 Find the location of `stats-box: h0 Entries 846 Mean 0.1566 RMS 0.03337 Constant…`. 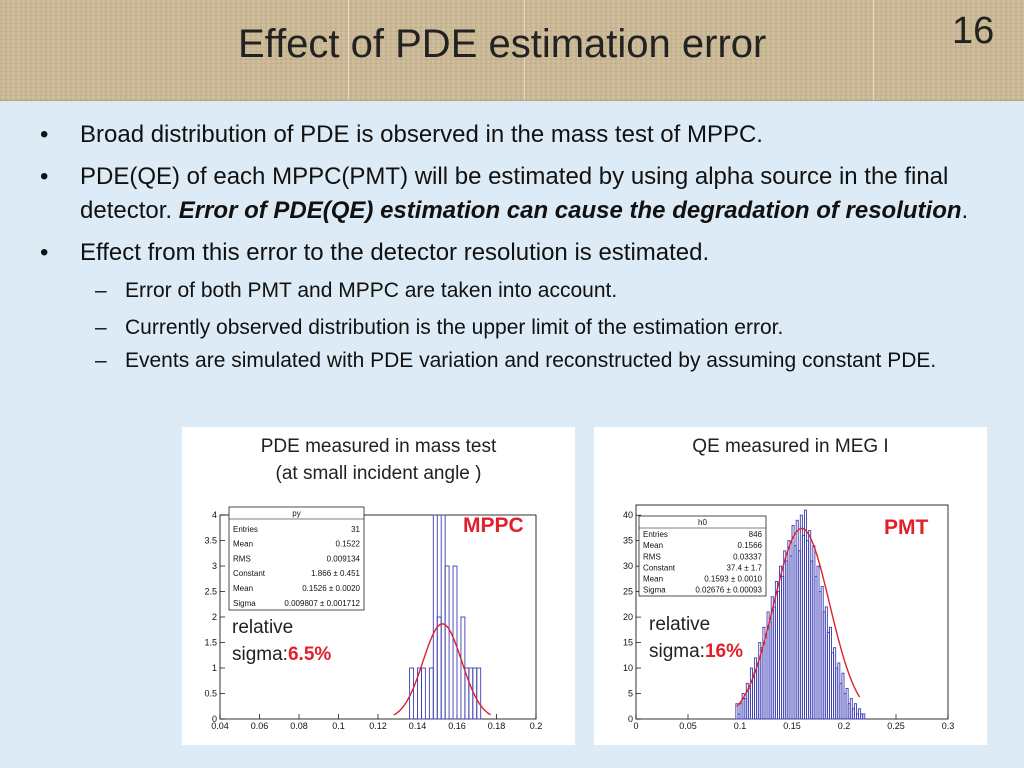

stats-box: h0 Entries 846 Mean 0.1566 RMS 0.03337 Constant… is located at coordinates (702, 556).